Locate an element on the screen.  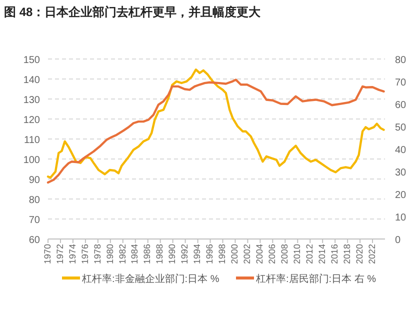
x-tick-label: 1982 is located at coordinates (122, 254).